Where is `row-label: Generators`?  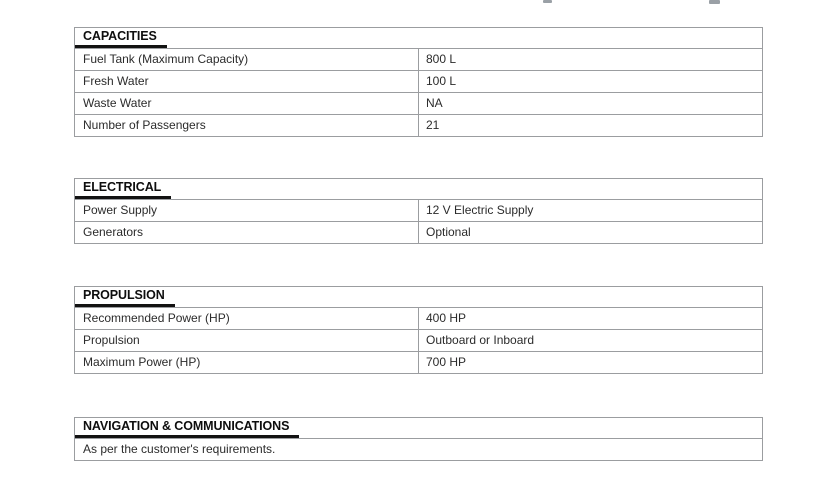
row-label: Generators is located at coordinates (247, 232).